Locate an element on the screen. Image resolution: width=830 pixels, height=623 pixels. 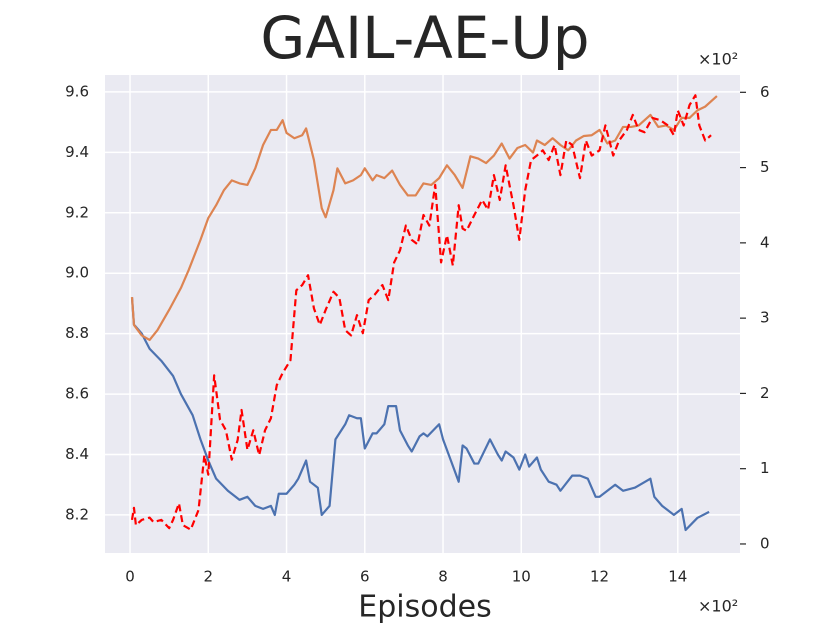
x-tick-label: 2 is located at coordinates (209, 577).